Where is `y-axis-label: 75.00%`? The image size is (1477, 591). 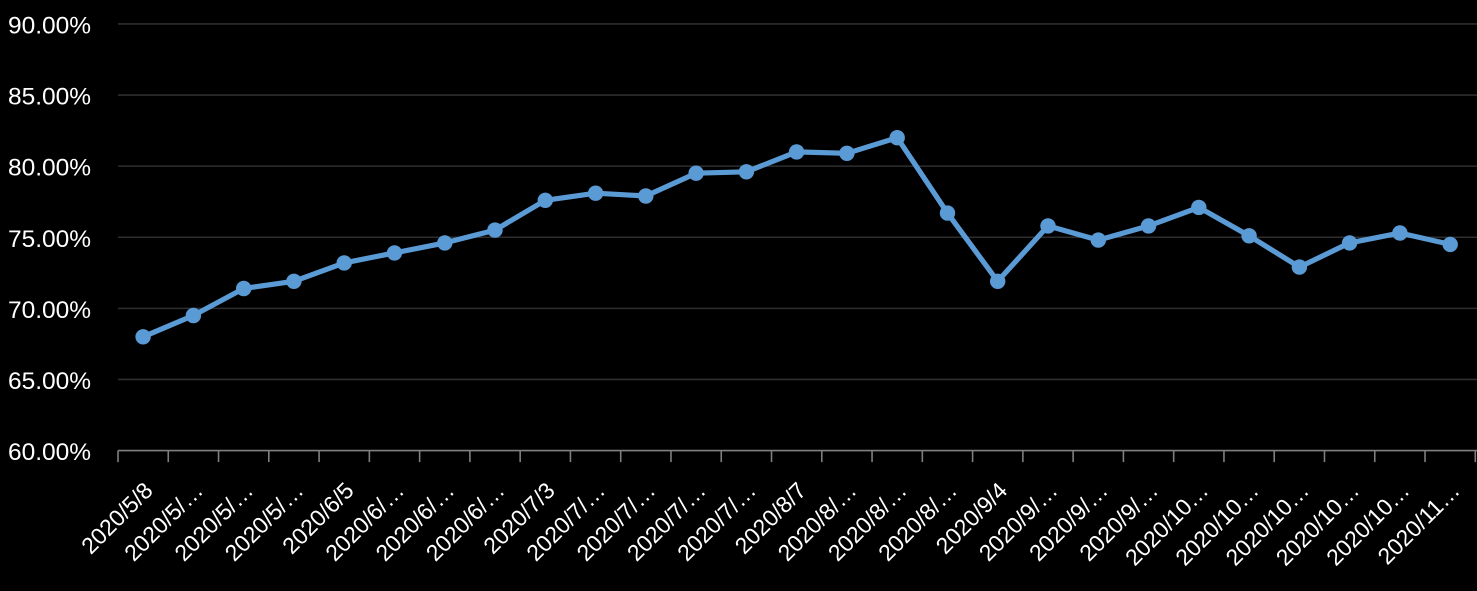
y-axis-label: 75.00% is located at coordinates (49, 239).